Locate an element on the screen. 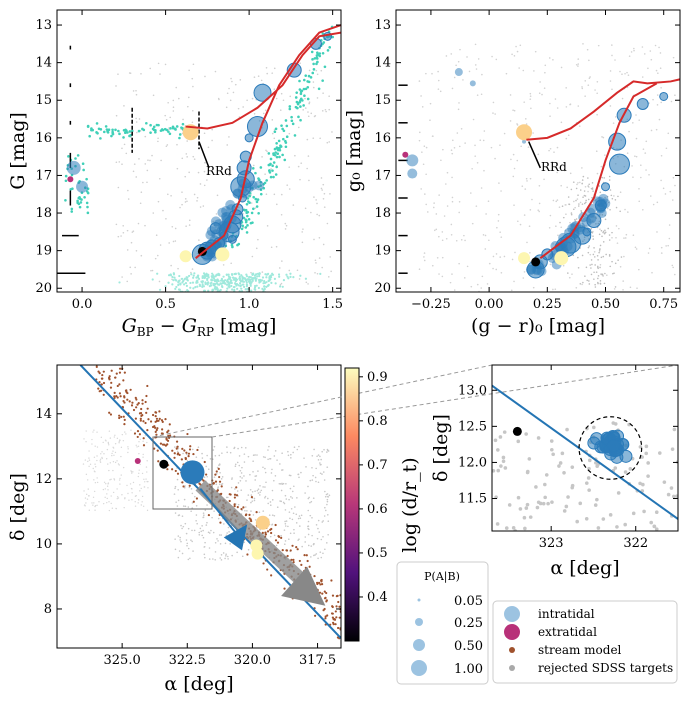 The width and height of the screenshot is (690, 705). intratidal-bhb is located at coordinates (73, 167).